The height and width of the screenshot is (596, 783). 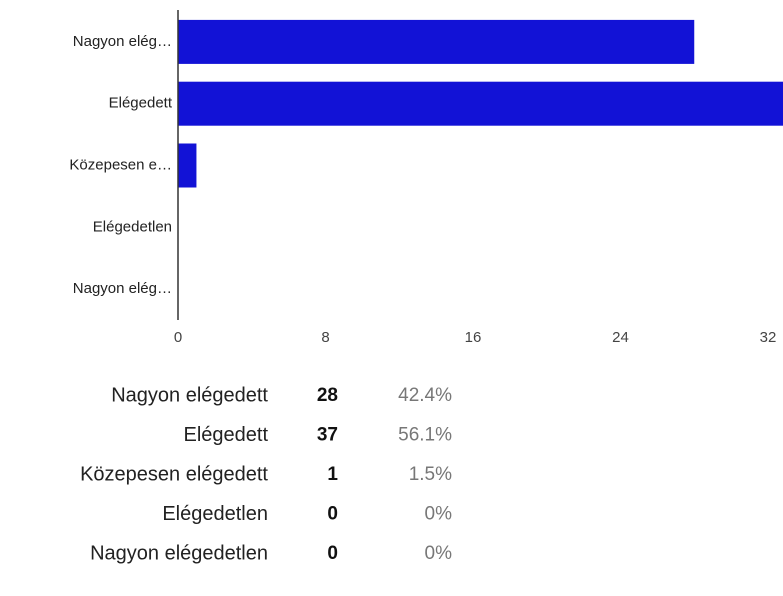 I want to click on x-tick-label: 0, so click(x=178, y=337).